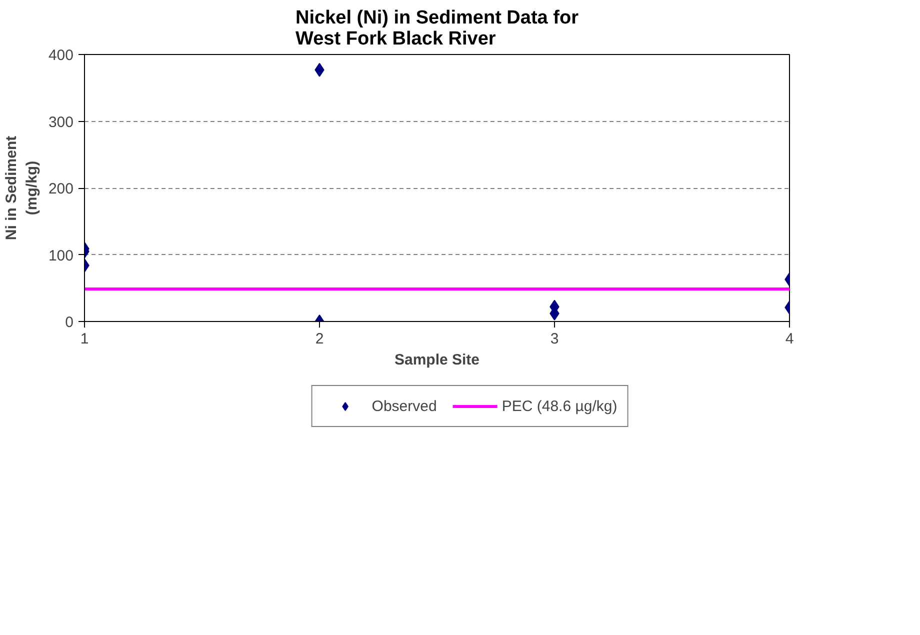  Describe the element at coordinates (437, 360) in the screenshot. I see `x-axis-title: Sample Site` at that location.